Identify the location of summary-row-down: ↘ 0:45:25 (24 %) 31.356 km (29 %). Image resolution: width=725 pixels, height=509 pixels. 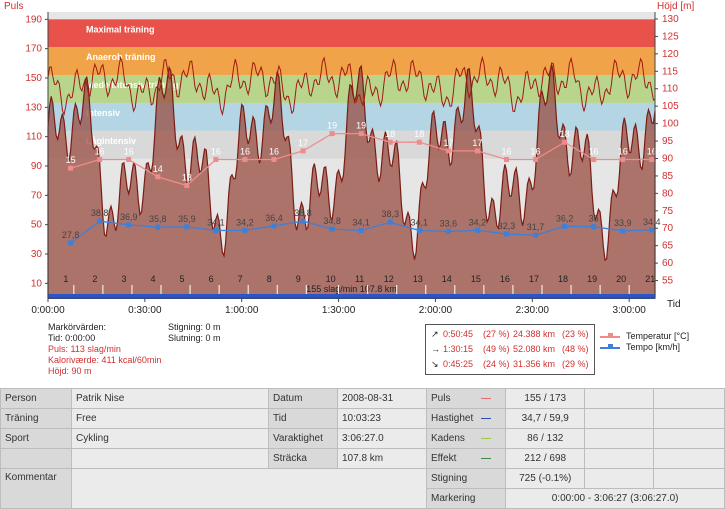
(510, 364).